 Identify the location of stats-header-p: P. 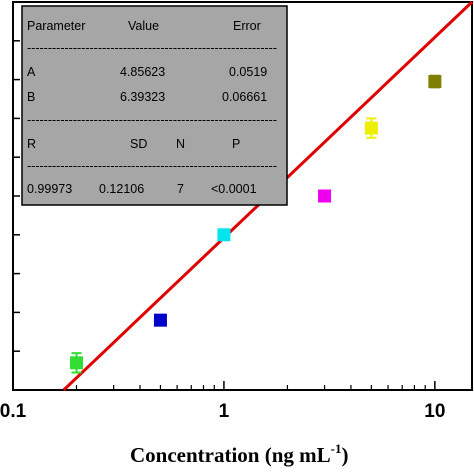
(236, 144).